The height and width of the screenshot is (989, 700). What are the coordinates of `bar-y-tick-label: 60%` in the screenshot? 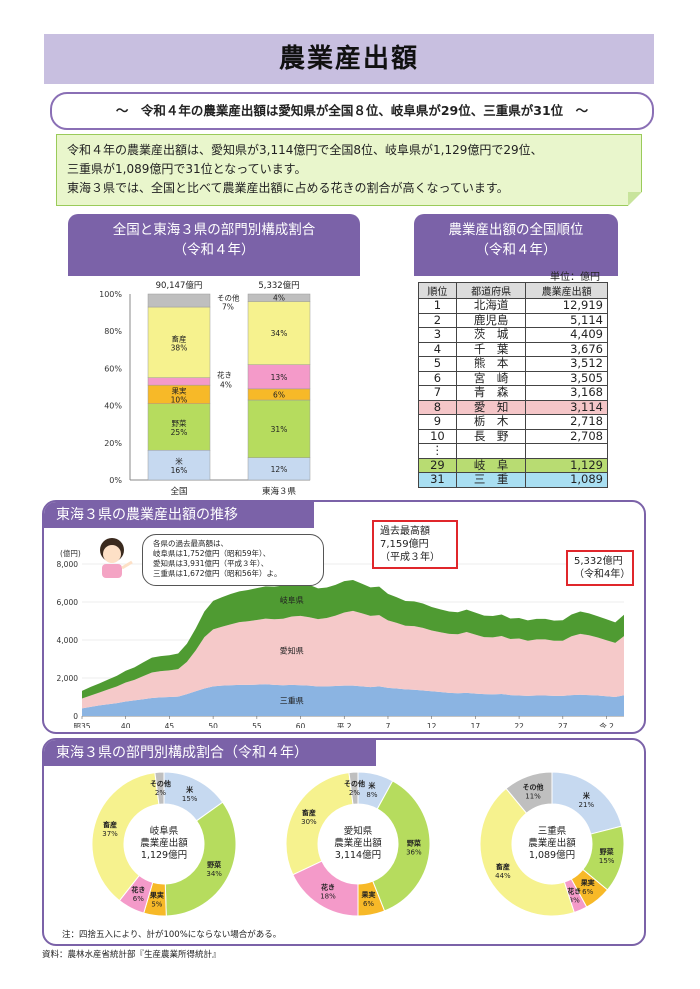 It's located at (113, 368).